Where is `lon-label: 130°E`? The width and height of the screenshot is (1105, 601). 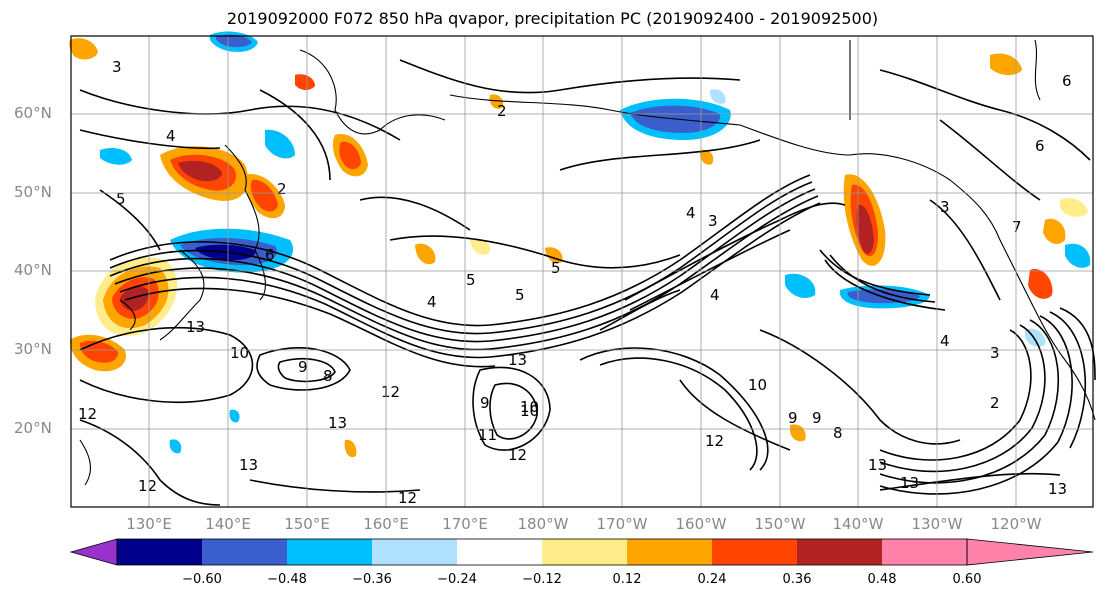 lon-label: 130°E is located at coordinates (149, 524).